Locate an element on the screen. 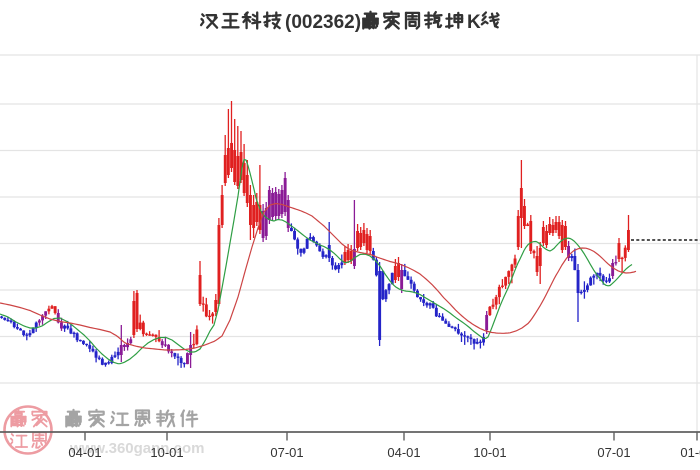 The height and width of the screenshot is (470, 700). svg-text: www.360gann.com is located at coordinates (136, 448).